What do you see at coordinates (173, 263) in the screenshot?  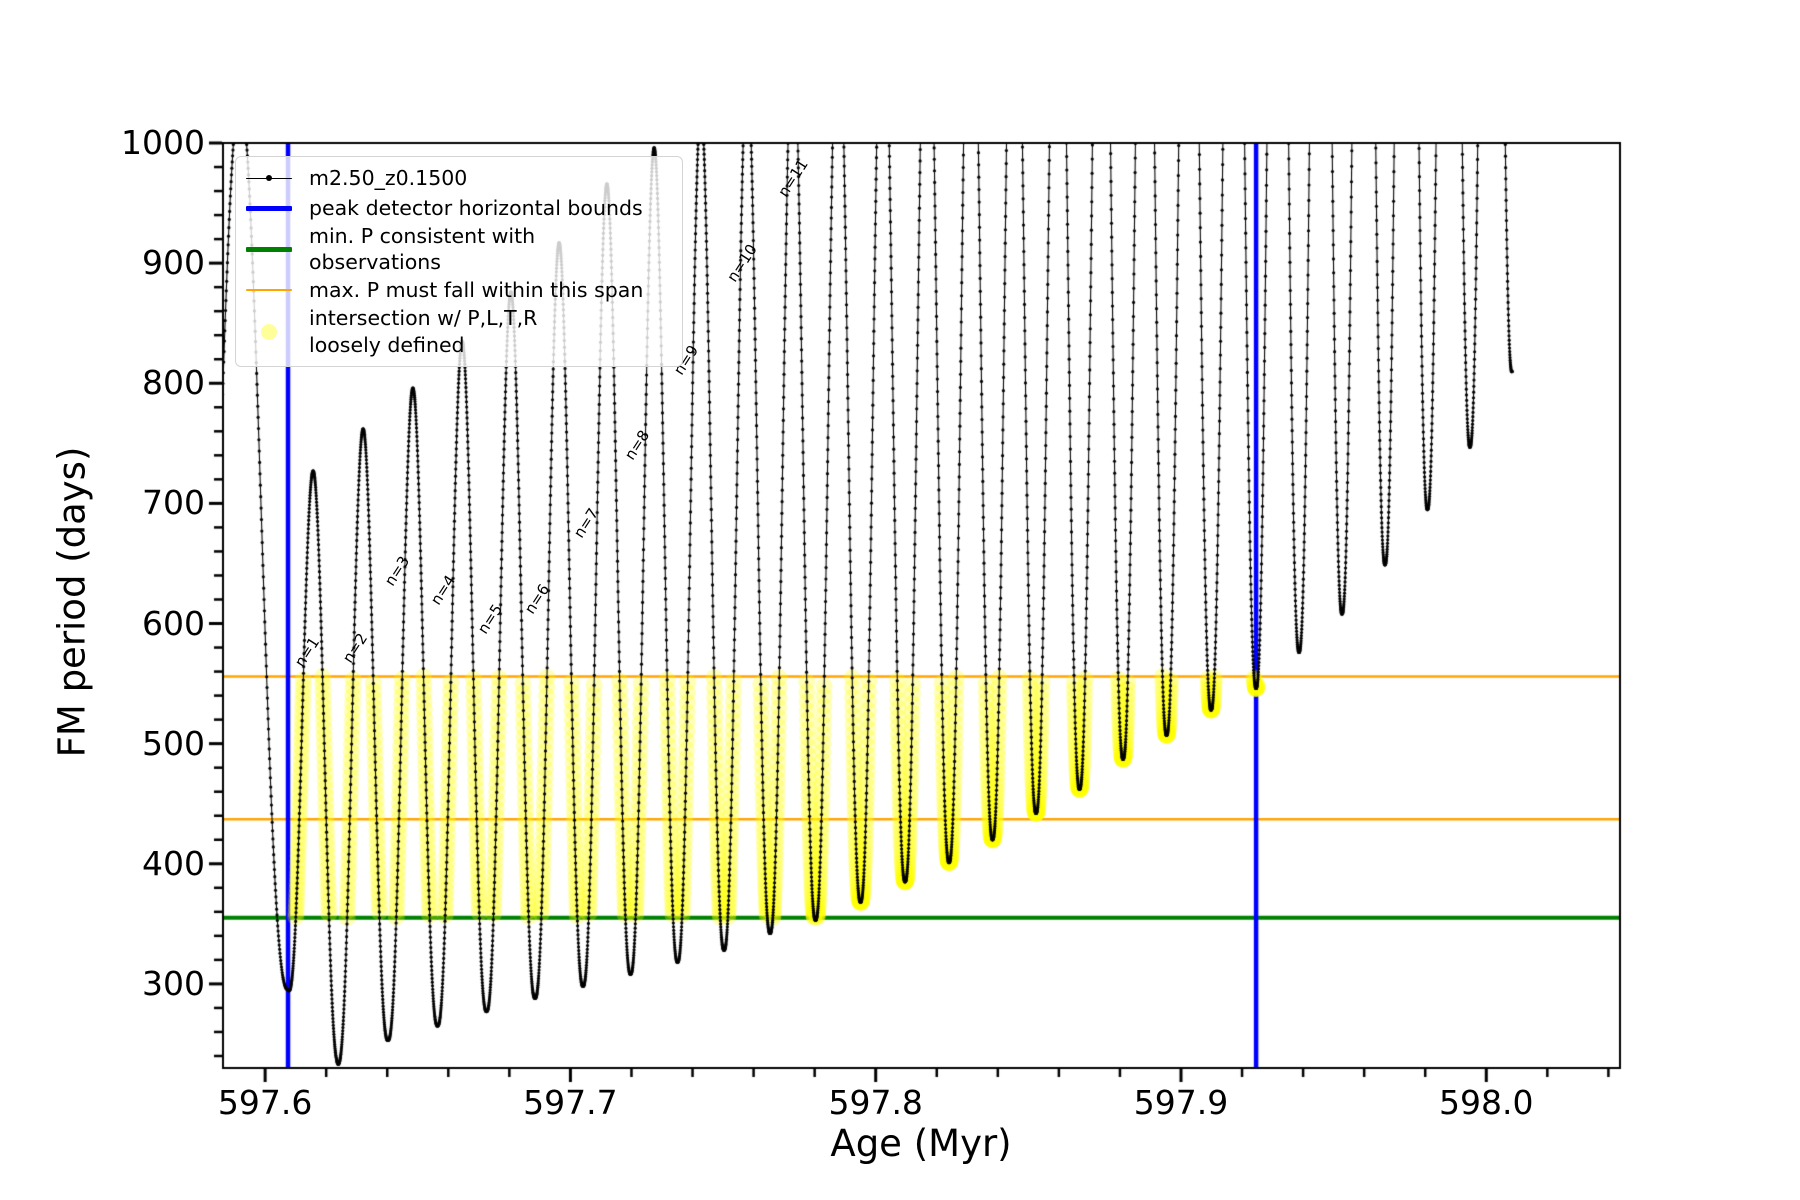 I see `y-tick-label: 900` at bounding box center [173, 263].